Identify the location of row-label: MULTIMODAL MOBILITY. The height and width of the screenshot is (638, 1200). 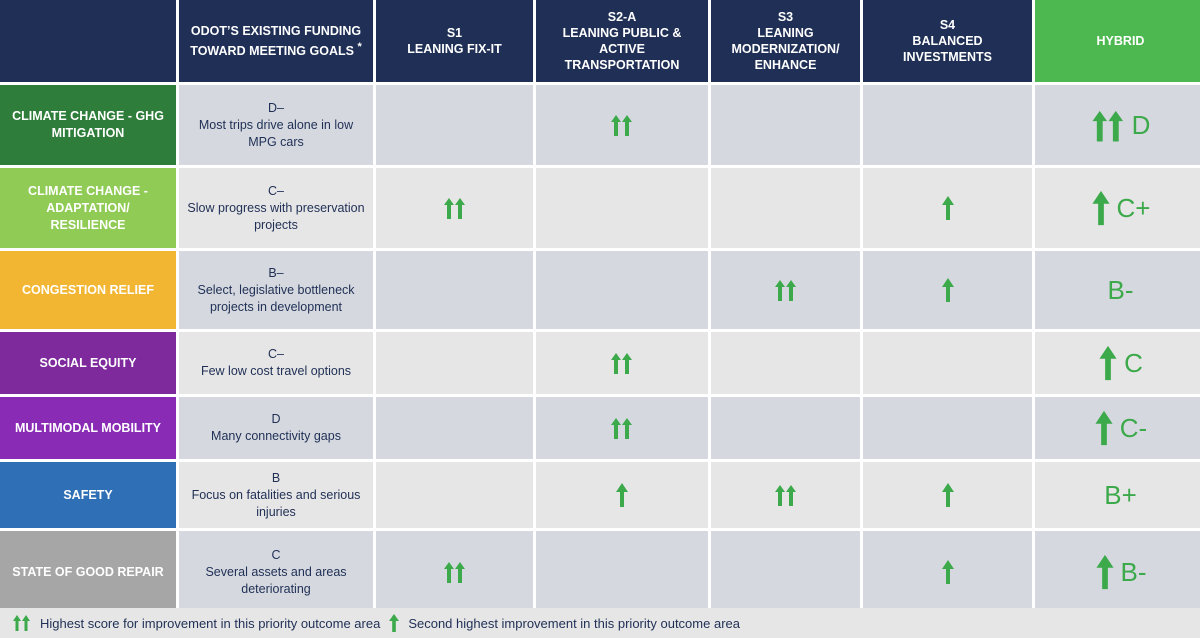
(88, 428).